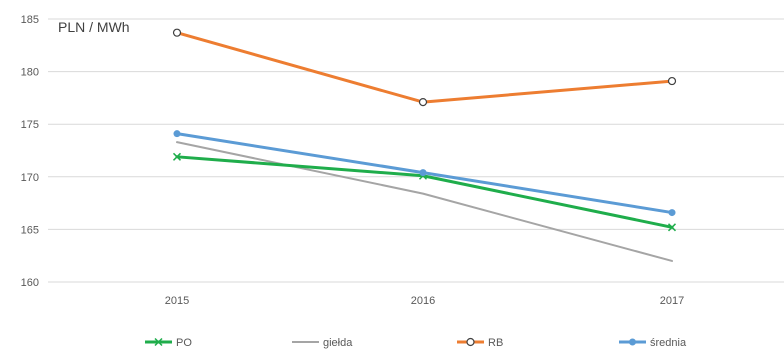 The width and height of the screenshot is (784, 353). Describe the element at coordinates (672, 81) in the screenshot. I see `data-point-rb-2017` at that location.